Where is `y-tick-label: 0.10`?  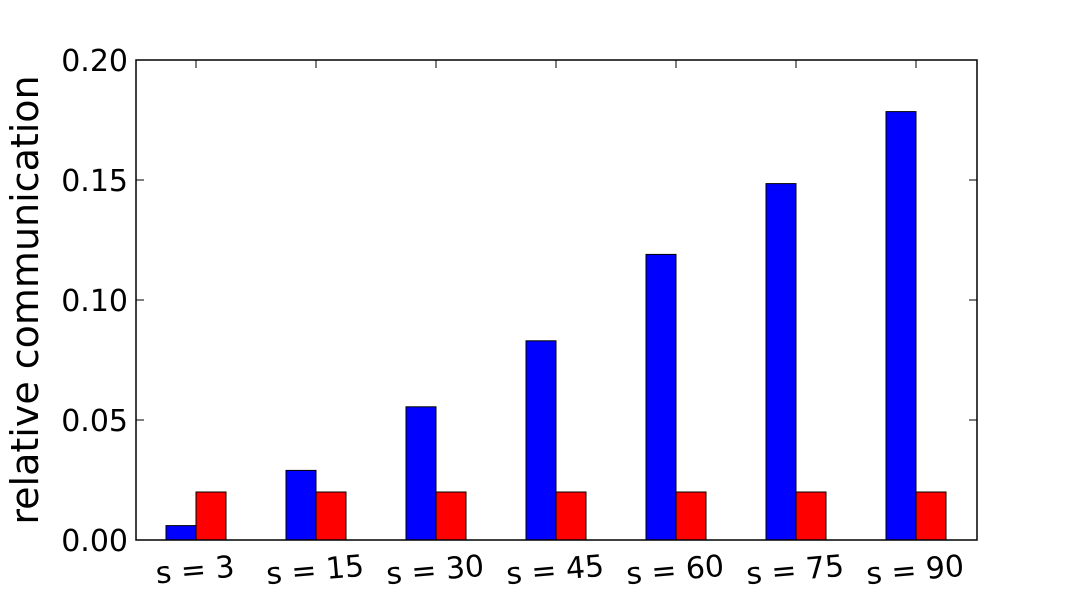
y-tick-label: 0.10 is located at coordinates (94, 301).